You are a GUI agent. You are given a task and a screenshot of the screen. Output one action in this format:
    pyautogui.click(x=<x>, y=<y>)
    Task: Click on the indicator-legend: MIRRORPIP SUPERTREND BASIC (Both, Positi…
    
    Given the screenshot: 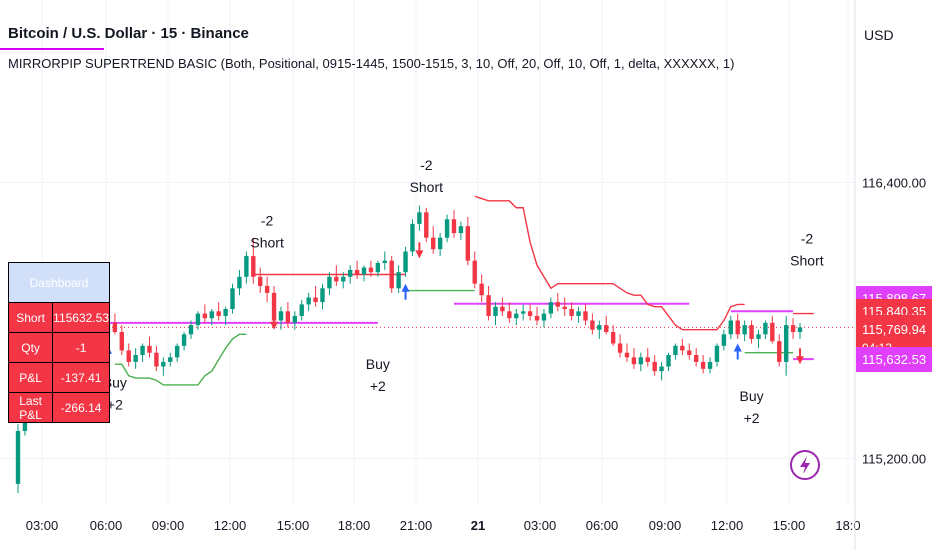 What is the action you would take?
    pyautogui.click(x=371, y=63)
    